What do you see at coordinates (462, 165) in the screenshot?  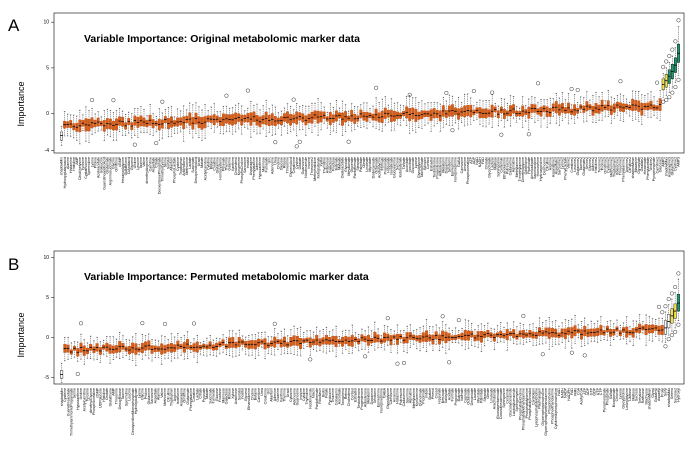 I see `category-label: Carnosine` at bounding box center [462, 165].